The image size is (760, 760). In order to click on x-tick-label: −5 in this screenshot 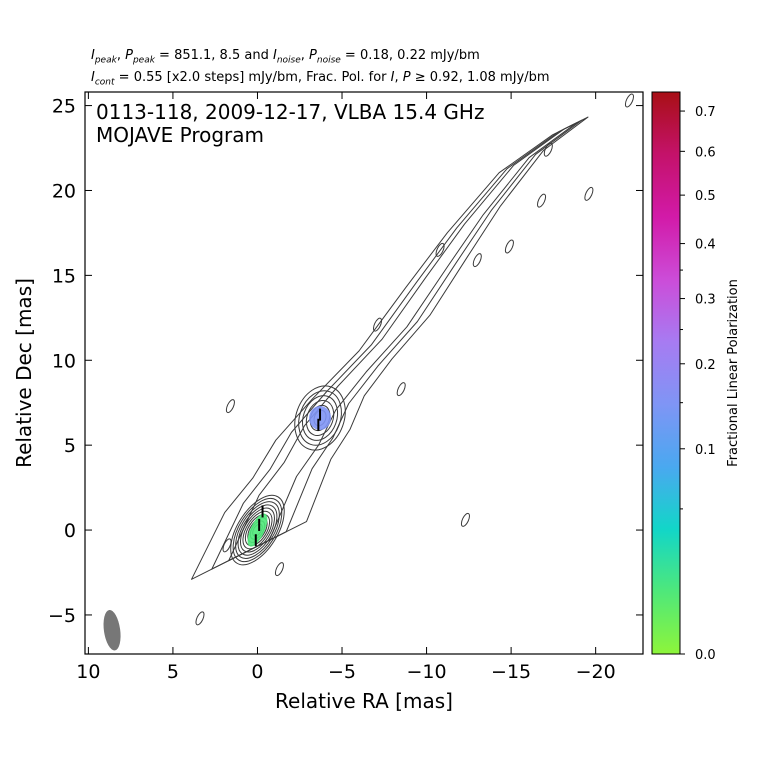, I will do `click(342, 672)`.